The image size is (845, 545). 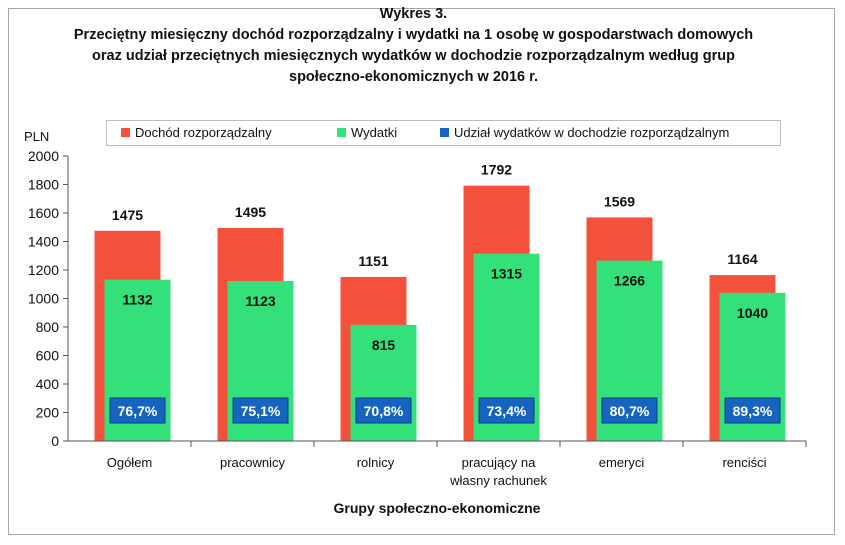 What do you see at coordinates (203, 132) in the screenshot?
I see `legend-label-income: Dochód rozporządzalny` at bounding box center [203, 132].